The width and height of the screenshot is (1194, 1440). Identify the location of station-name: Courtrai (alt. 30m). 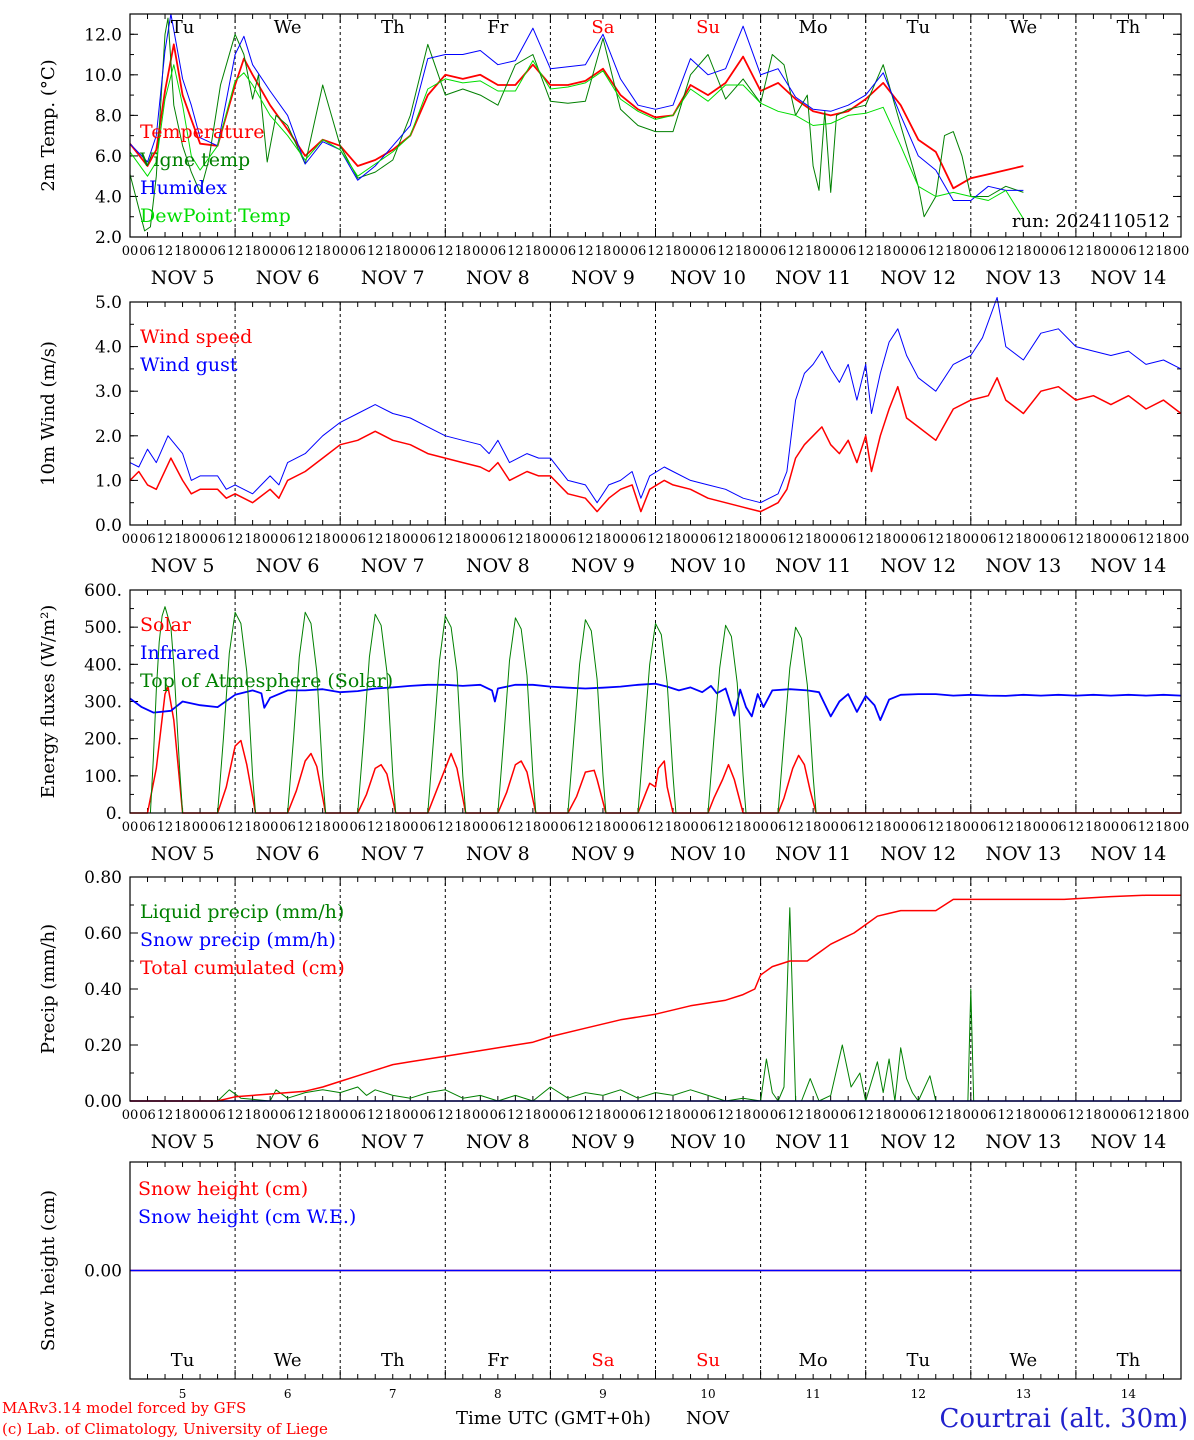
(1064, 1419).